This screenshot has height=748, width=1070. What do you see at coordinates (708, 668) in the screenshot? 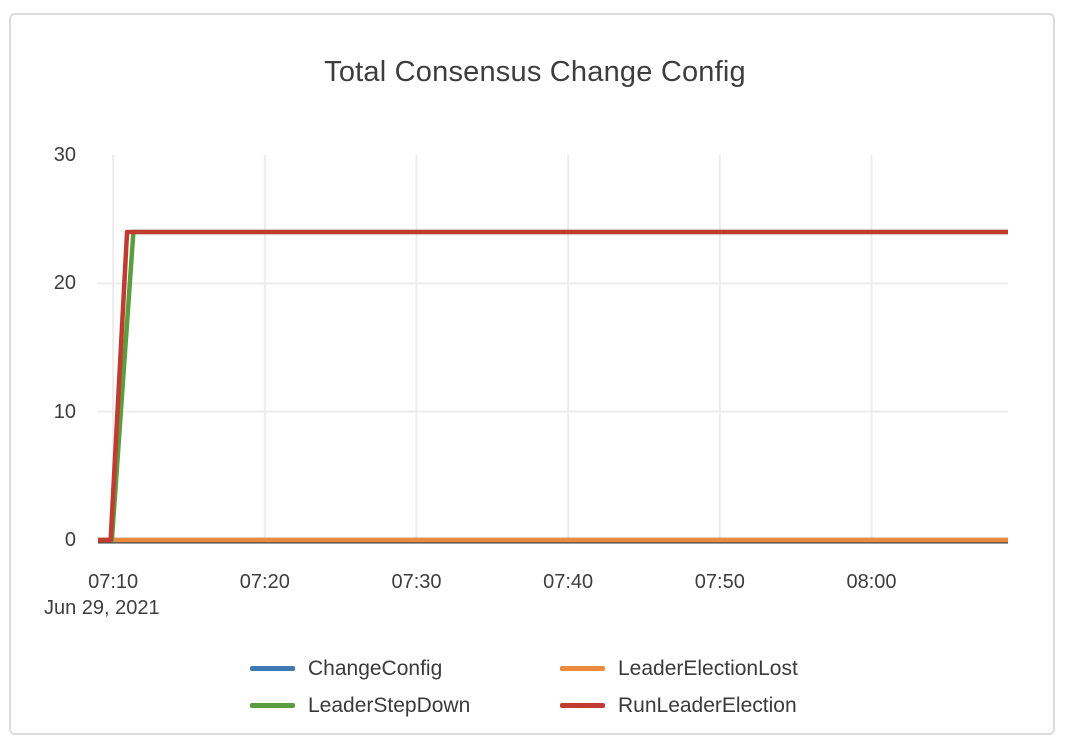
I see `legend-label: LeaderElectionLost` at bounding box center [708, 668].